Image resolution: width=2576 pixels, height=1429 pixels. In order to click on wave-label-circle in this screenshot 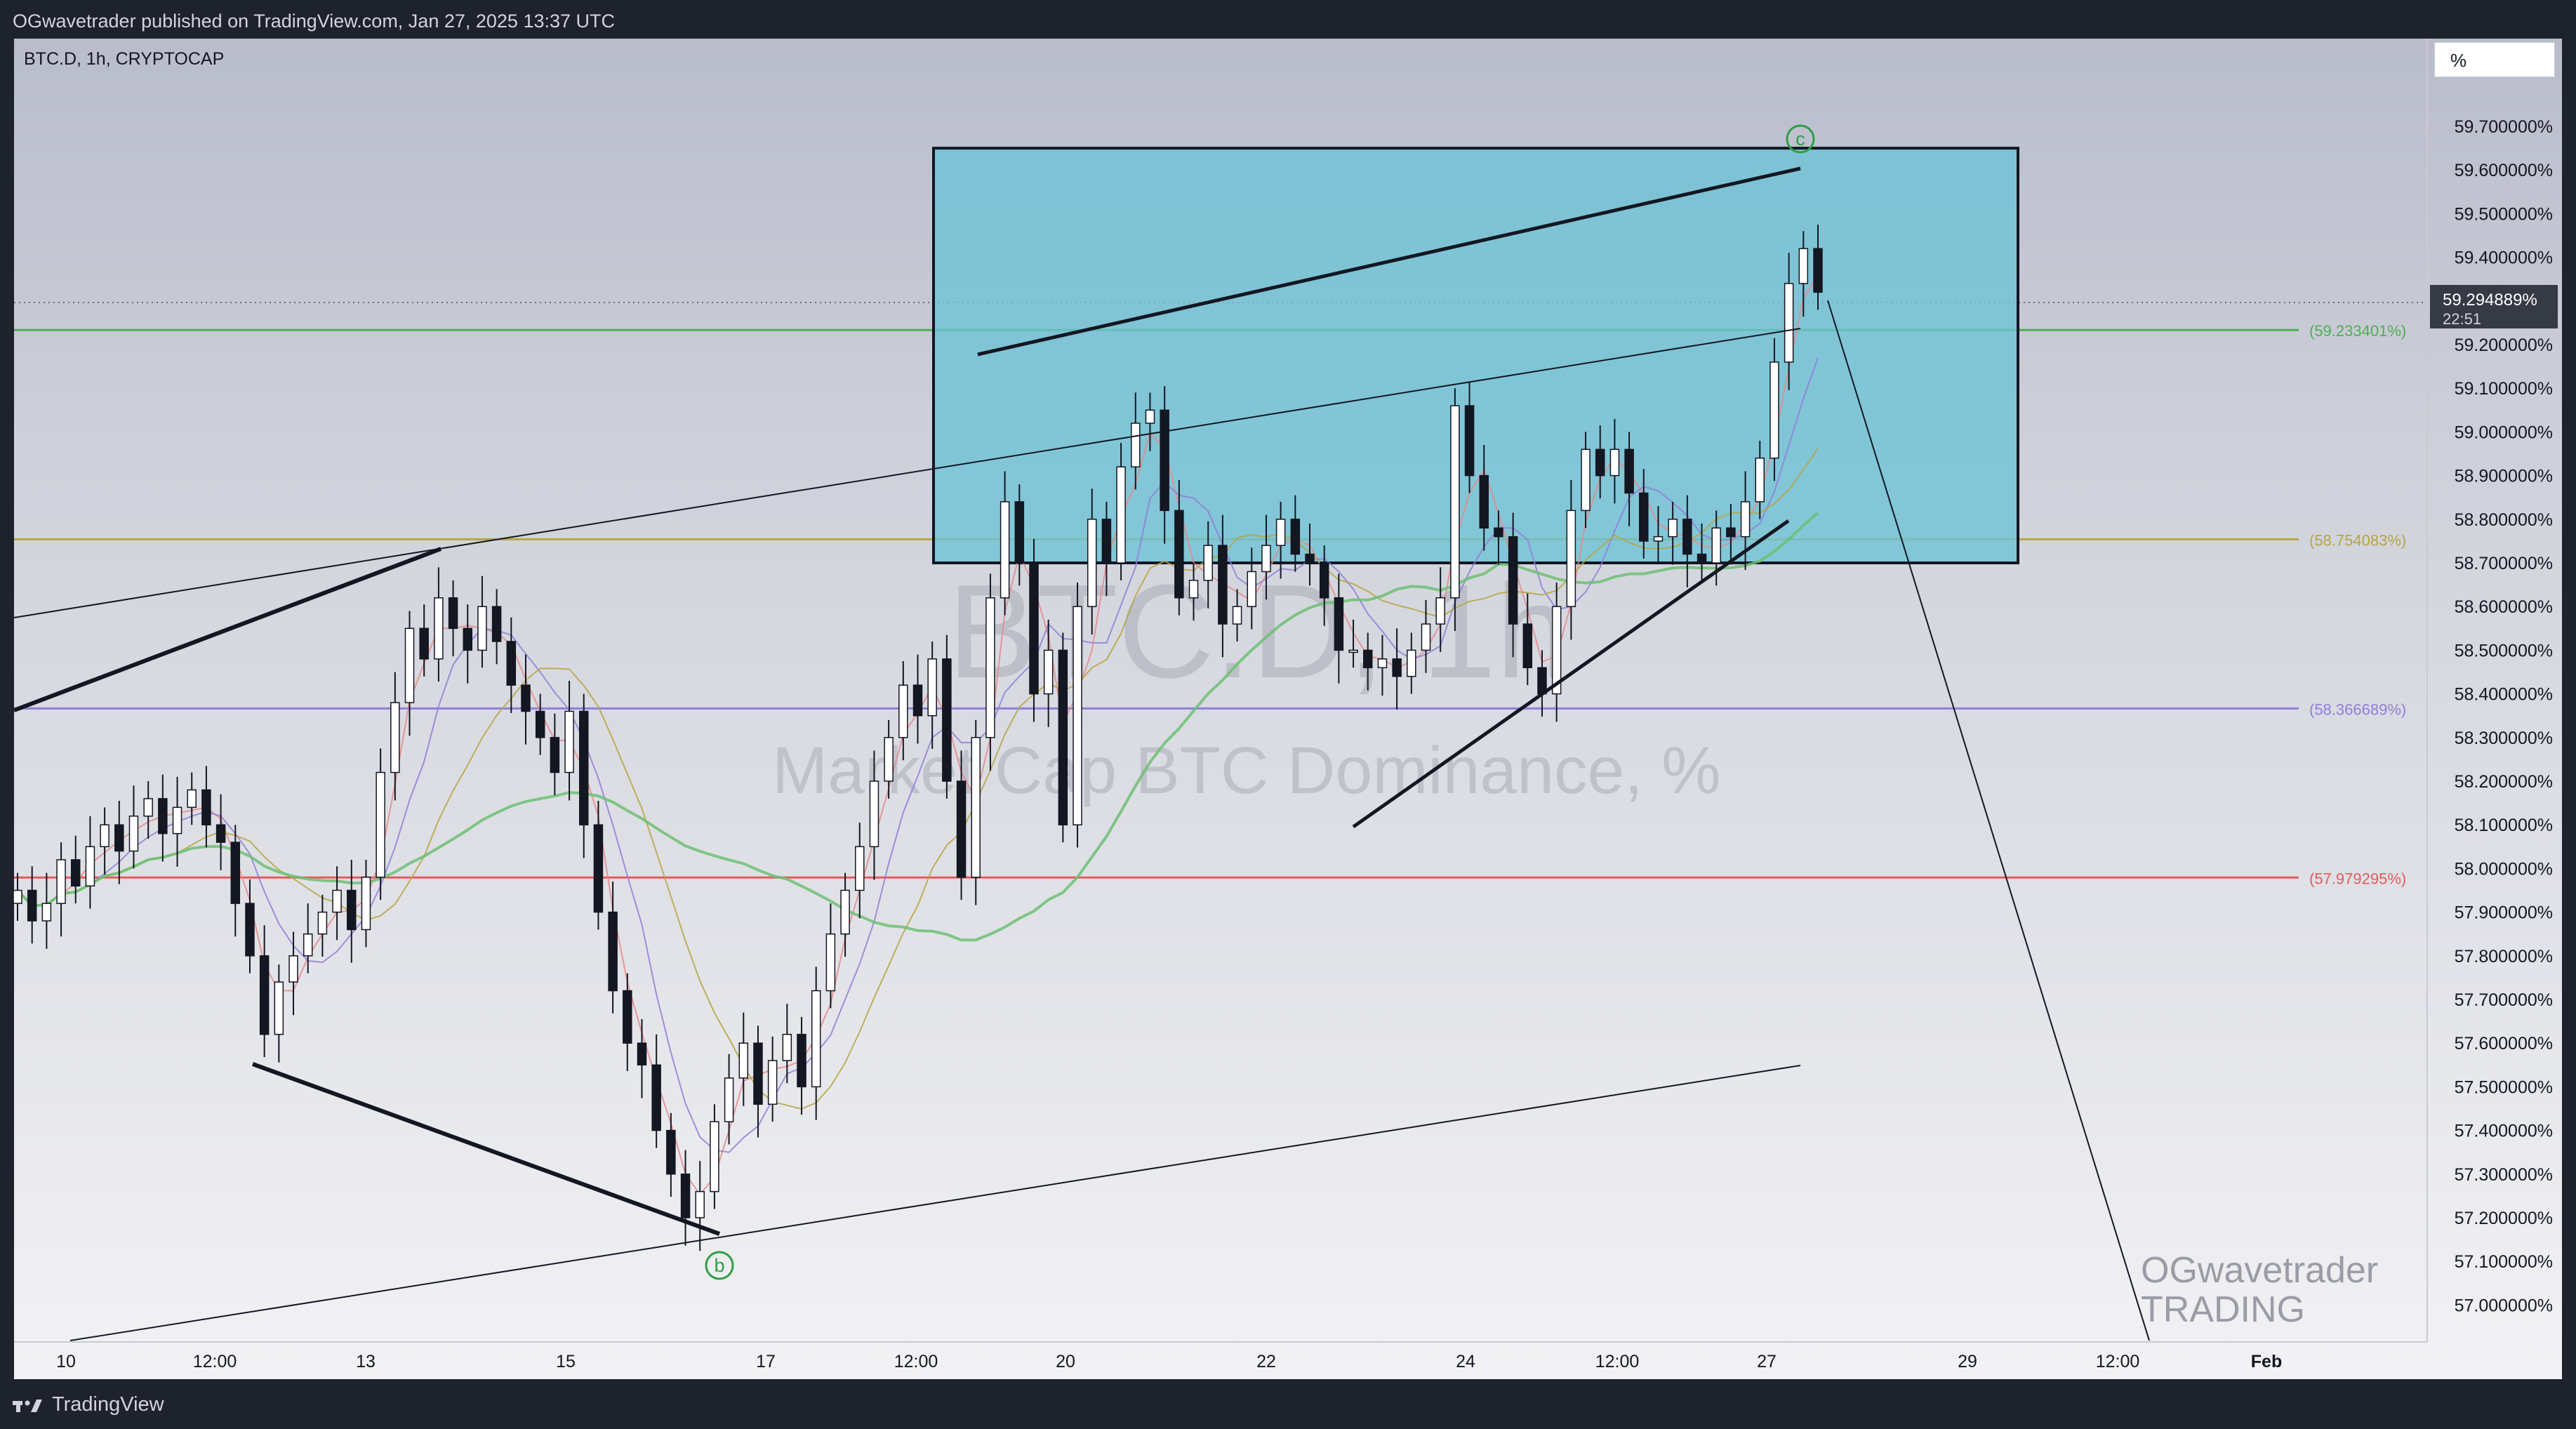, I will do `click(1801, 139)`.